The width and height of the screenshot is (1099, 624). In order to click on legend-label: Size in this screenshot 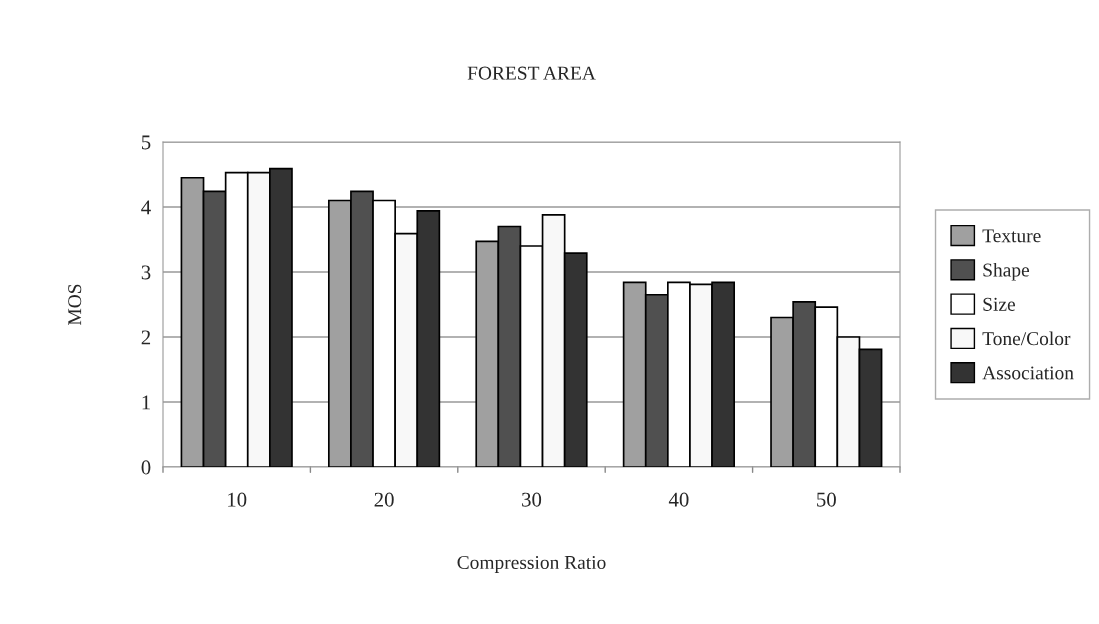, I will do `click(999, 304)`.